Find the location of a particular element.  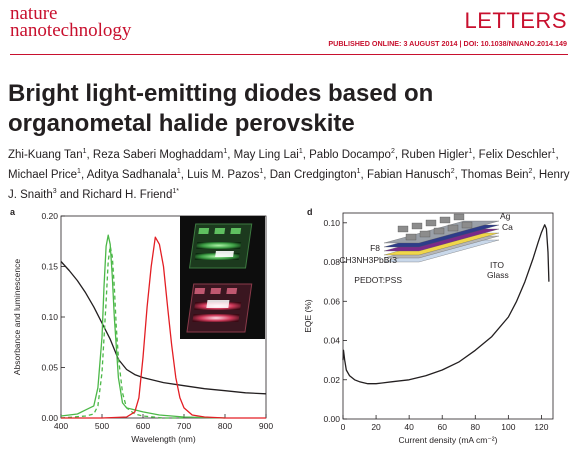

y-tick-label: 0.20 is located at coordinates (49, 216).